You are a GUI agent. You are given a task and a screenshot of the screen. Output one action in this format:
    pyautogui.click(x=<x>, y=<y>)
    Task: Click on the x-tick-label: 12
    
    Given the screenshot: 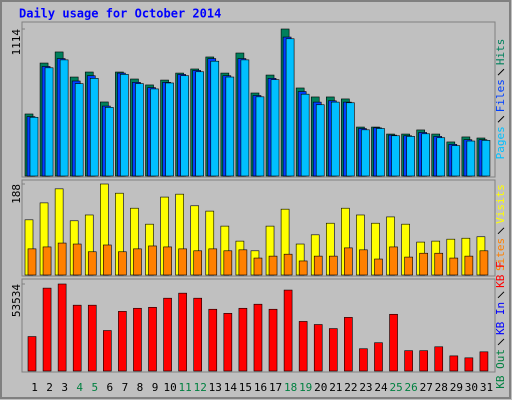 What is the action you would take?
    pyautogui.click(x=200, y=387)
    